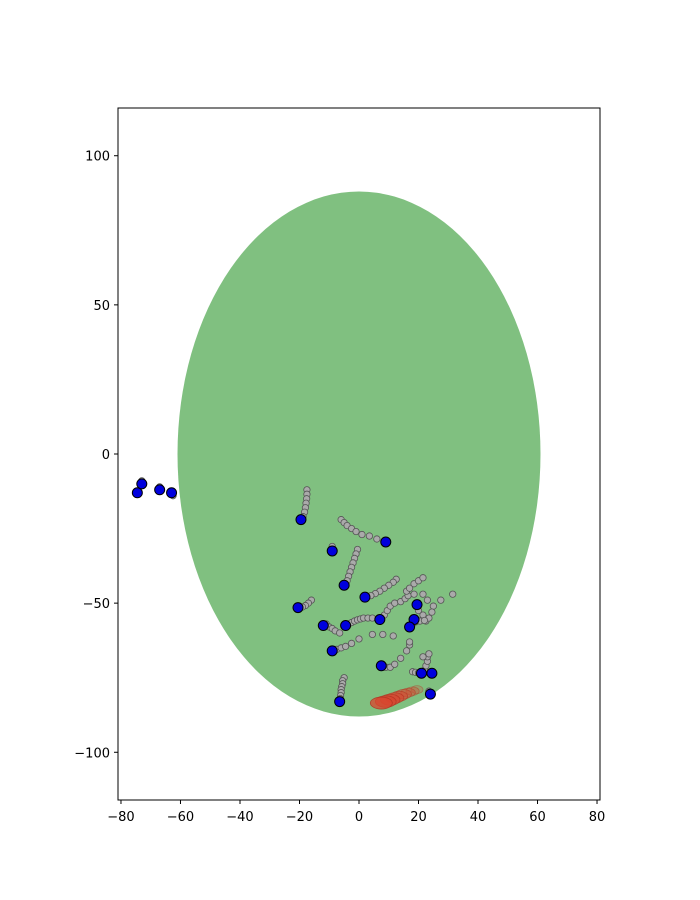 This screenshot has width=700, height=900. What do you see at coordinates (120, 817) in the screenshot?
I see `x-tick-label: −80` at bounding box center [120, 817].